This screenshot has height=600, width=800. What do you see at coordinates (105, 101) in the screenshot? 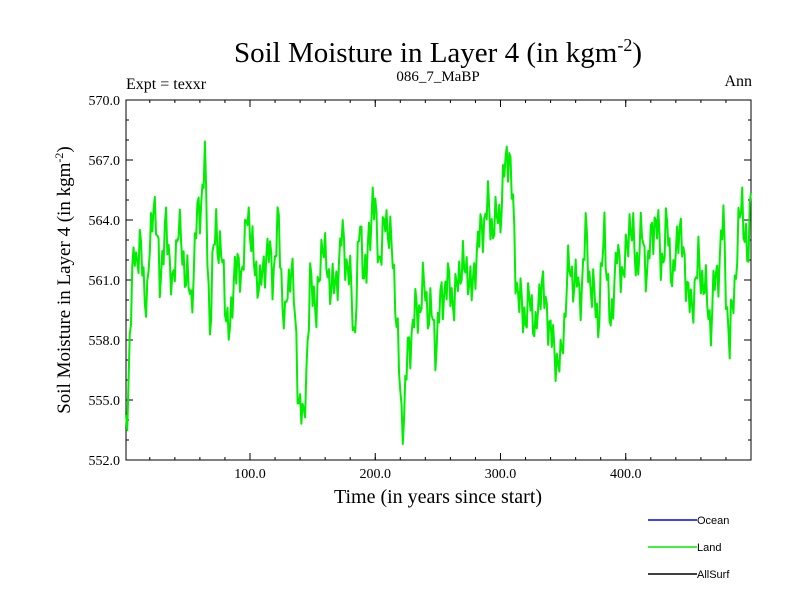
I see `y-tick-label: 570.0` at bounding box center [105, 101].